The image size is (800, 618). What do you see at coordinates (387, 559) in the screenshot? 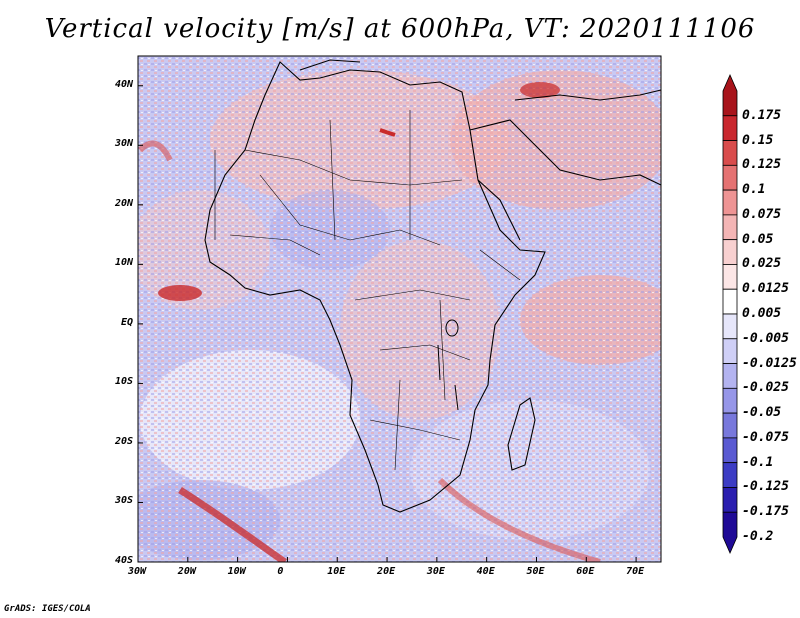
I see `lon-tick-marks` at bounding box center [387, 559].